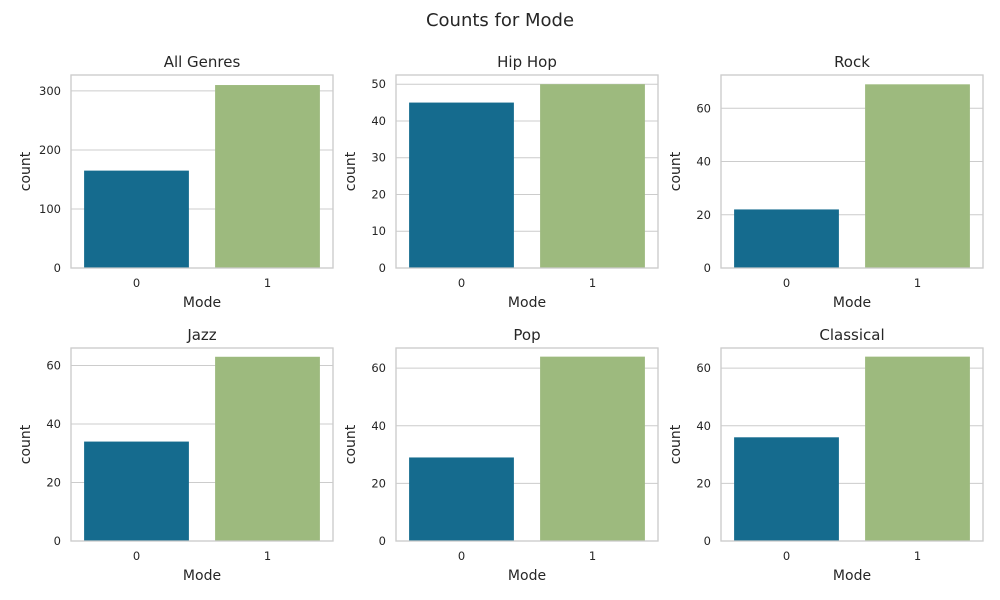  I want to click on subplot-pop: 0 20 40 60 0 1 Pop Mode count, so click(501, 455).